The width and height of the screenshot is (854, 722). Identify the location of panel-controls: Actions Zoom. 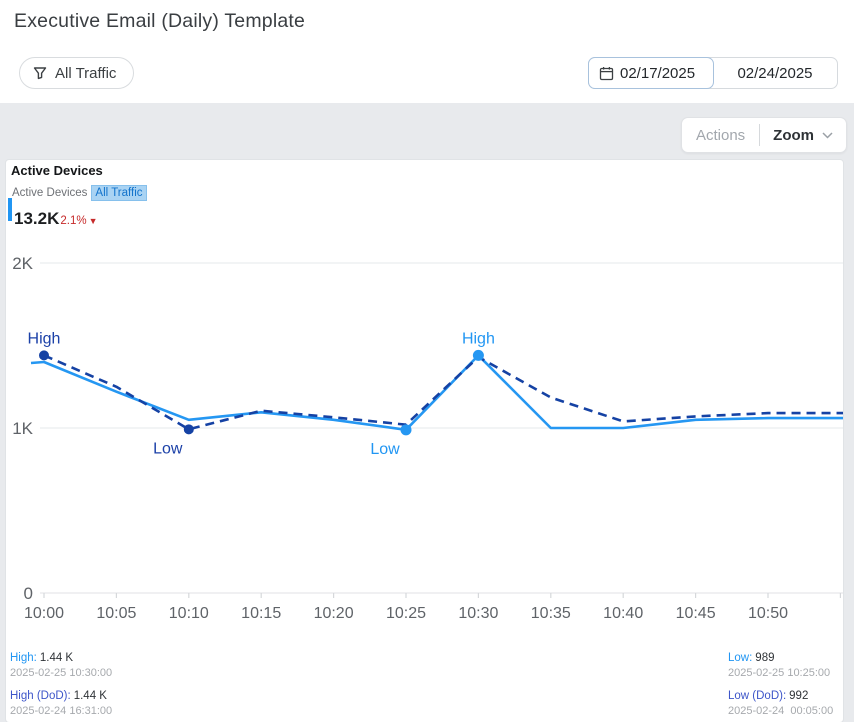
(763, 135).